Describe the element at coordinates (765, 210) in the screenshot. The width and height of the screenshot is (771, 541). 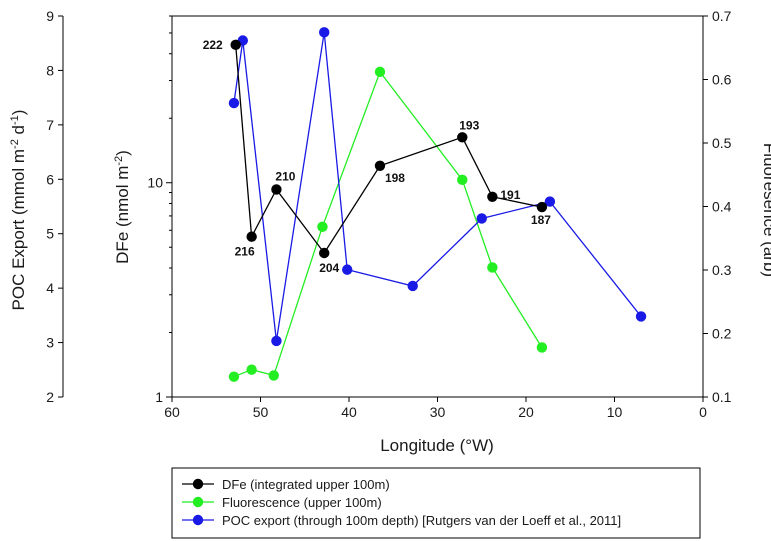
I see `fluorescence-axis-title: Fluoresence (arb)` at that location.